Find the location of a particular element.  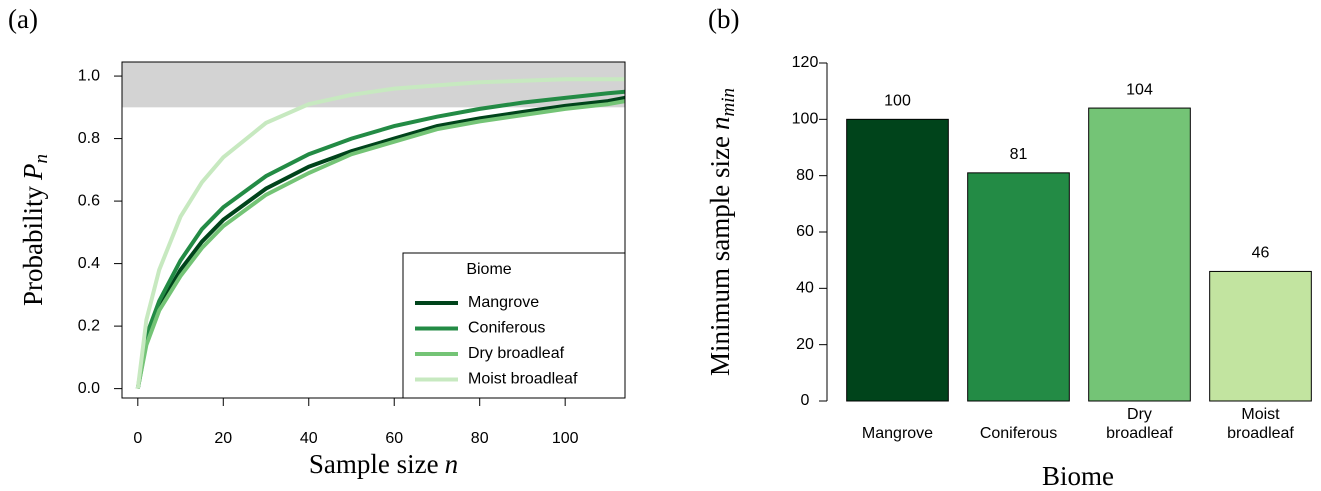

x-tick-label: 20 is located at coordinates (223, 438).